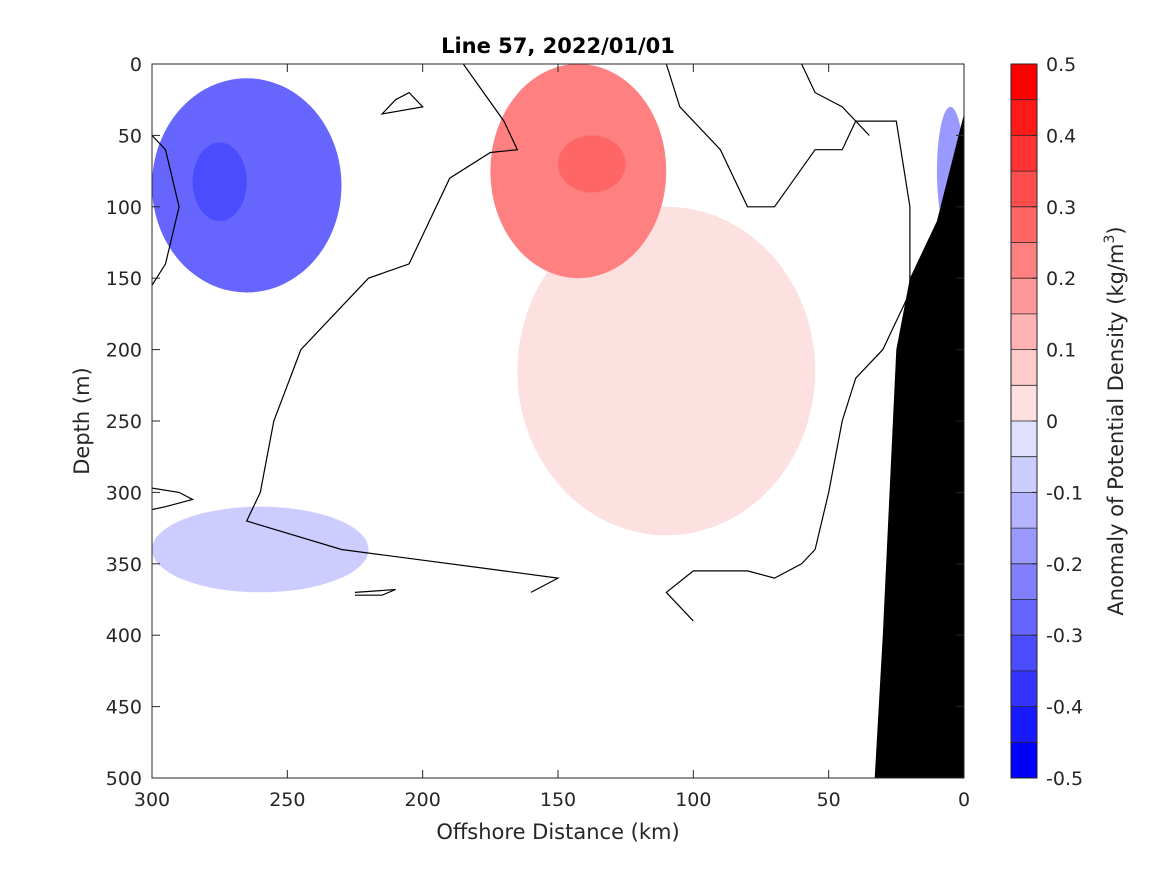 This screenshot has height=875, width=1167. I want to click on colorbar-tick-label: 0.2, so click(1061, 279).